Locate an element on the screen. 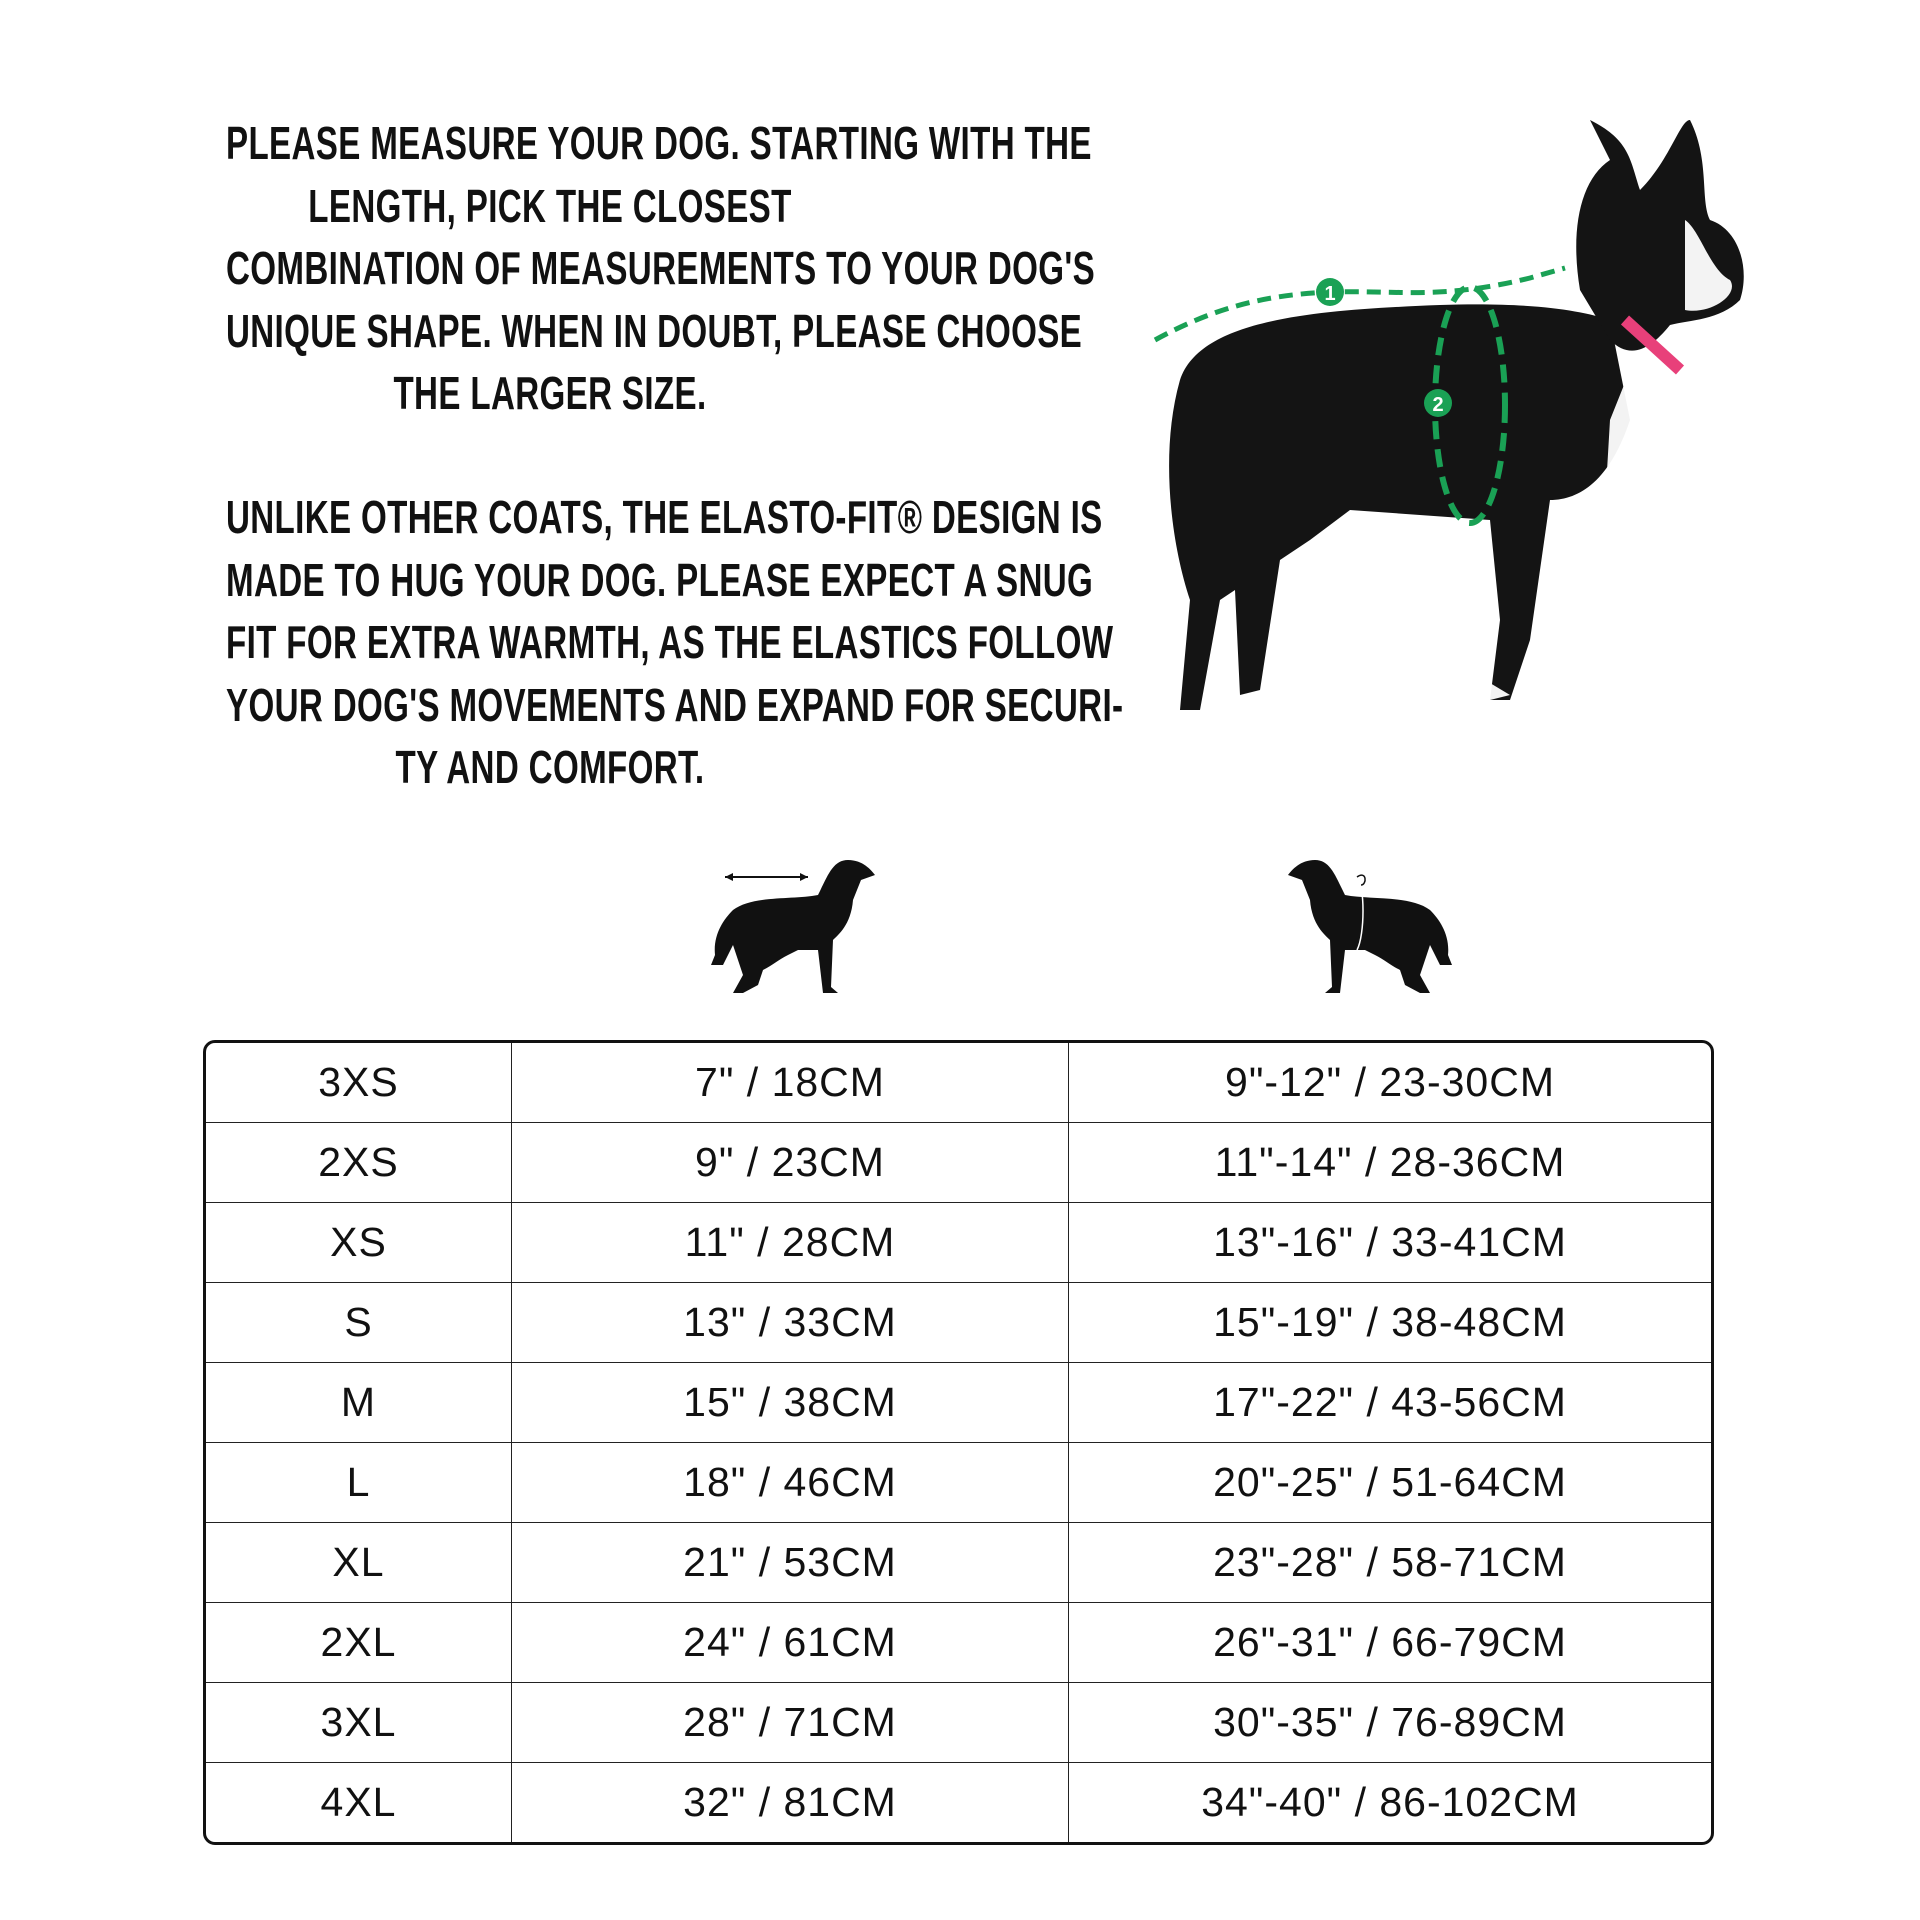 This screenshot has width=1920, height=1920. chest-value: 17"-22" / 43-56CM is located at coordinates (1390, 1403).